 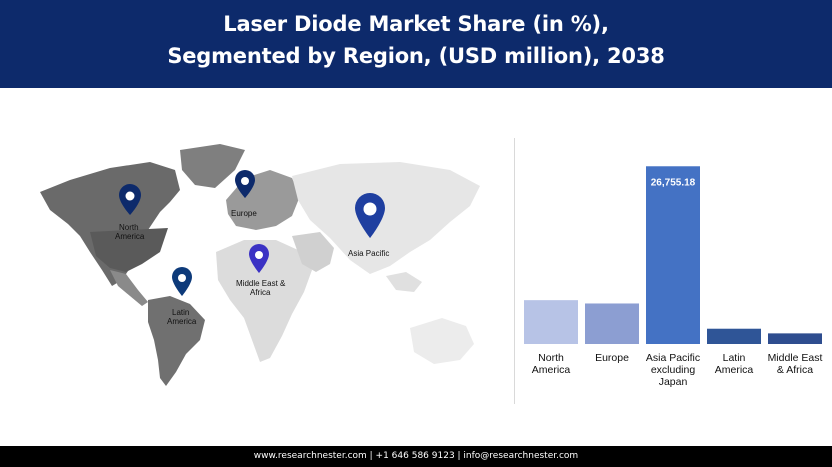 I want to click on data-label-2: 26,755.18, so click(x=673, y=182).